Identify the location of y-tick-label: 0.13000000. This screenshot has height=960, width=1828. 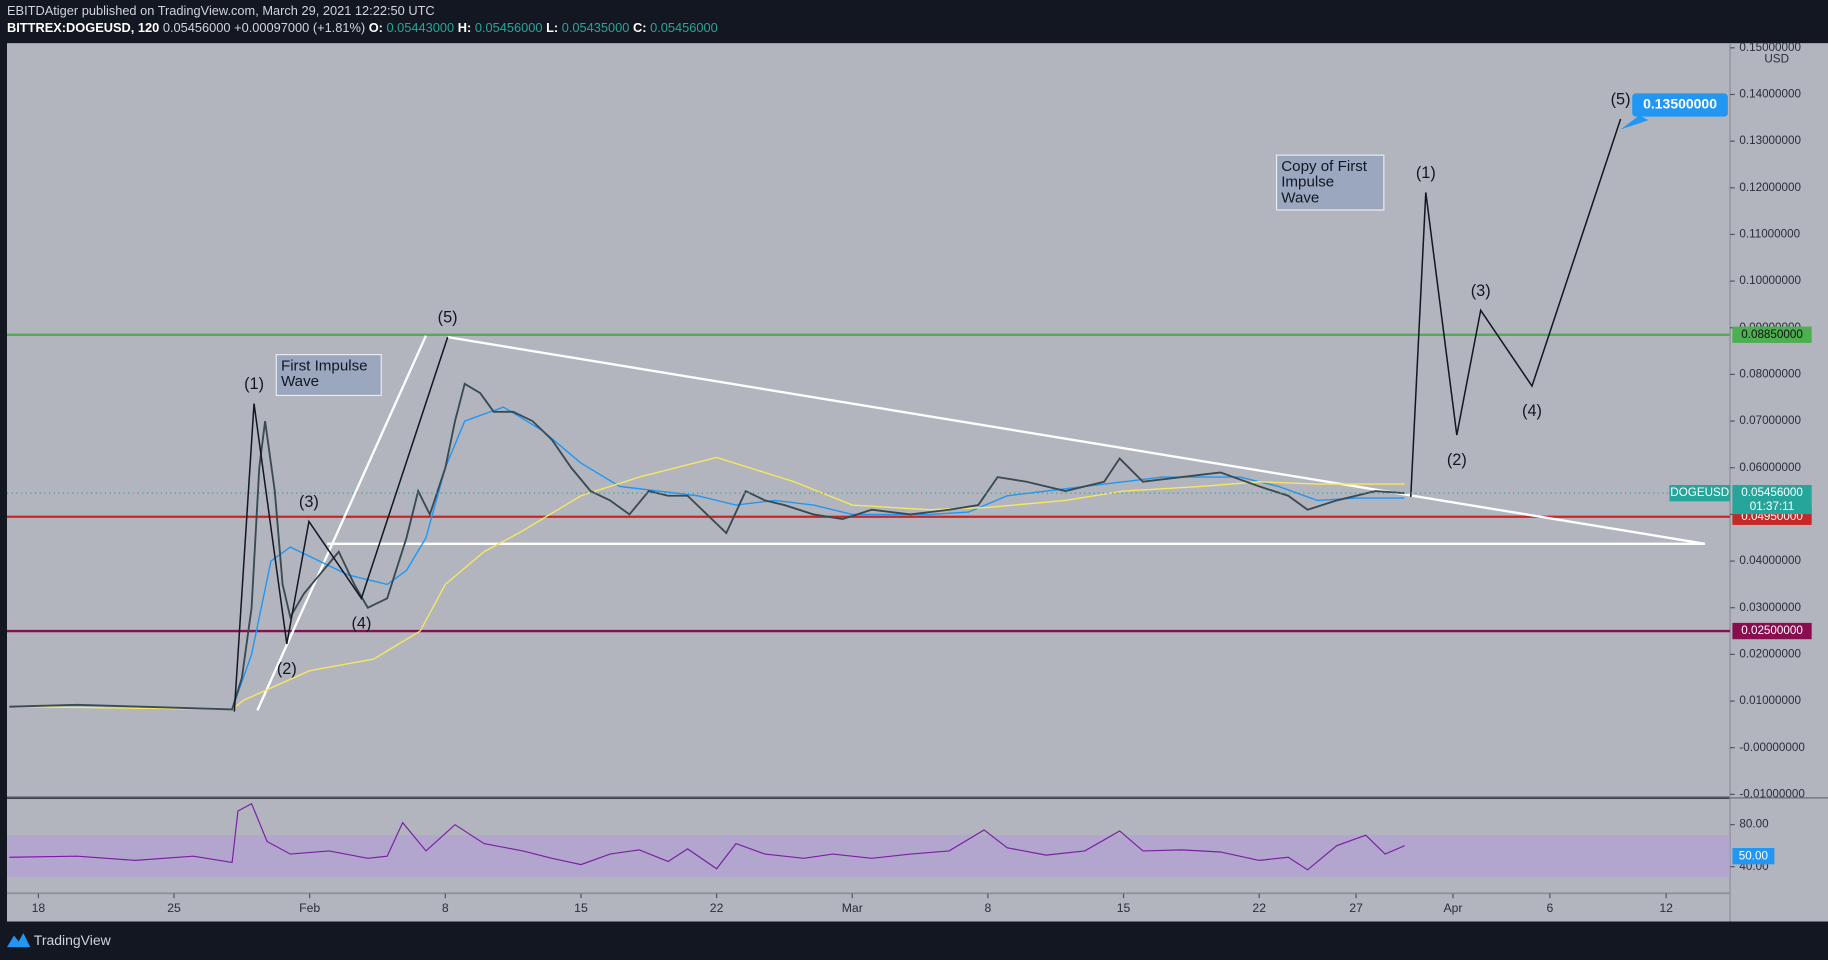
(1770, 140).